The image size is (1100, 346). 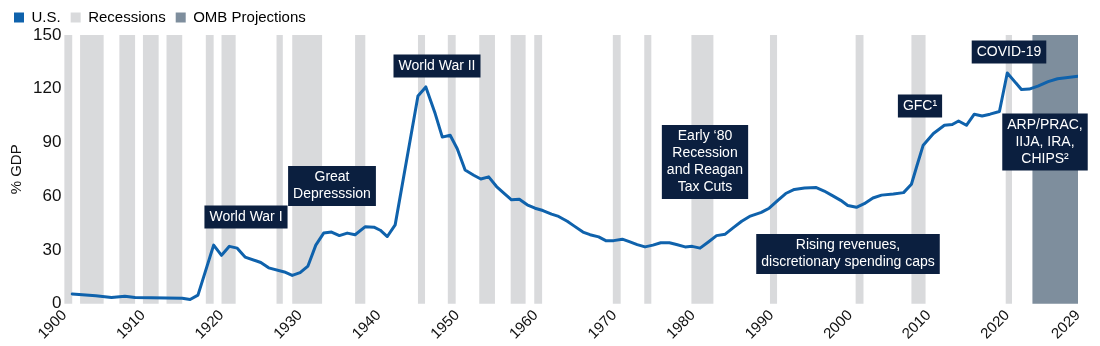 What do you see at coordinates (52, 142) in the screenshot?
I see `y-tick-label: 90` at bounding box center [52, 142].